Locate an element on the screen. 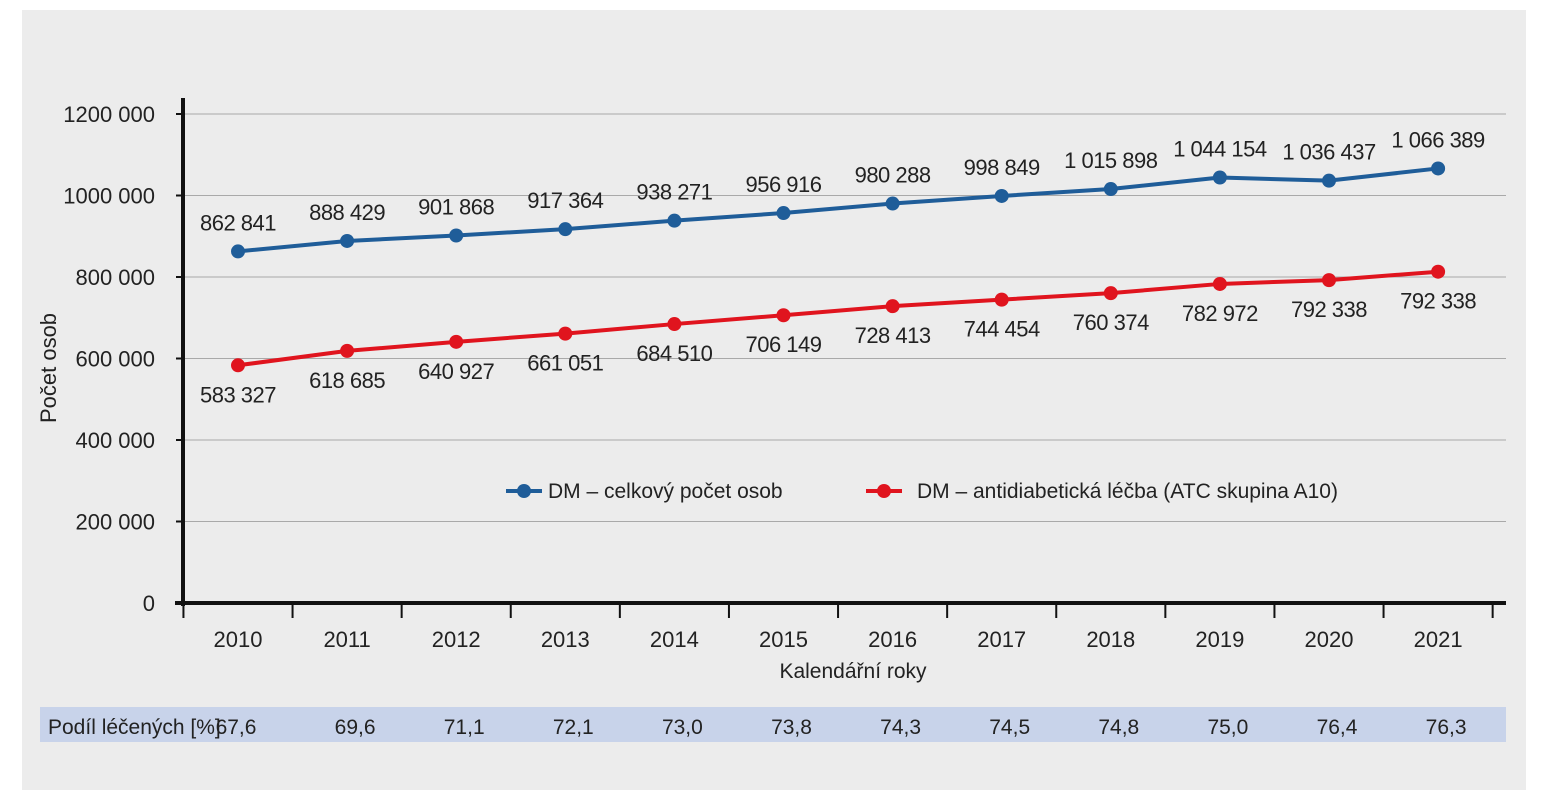 The height and width of the screenshot is (800, 1552). data-label: 744 454 is located at coordinates (1002, 329).